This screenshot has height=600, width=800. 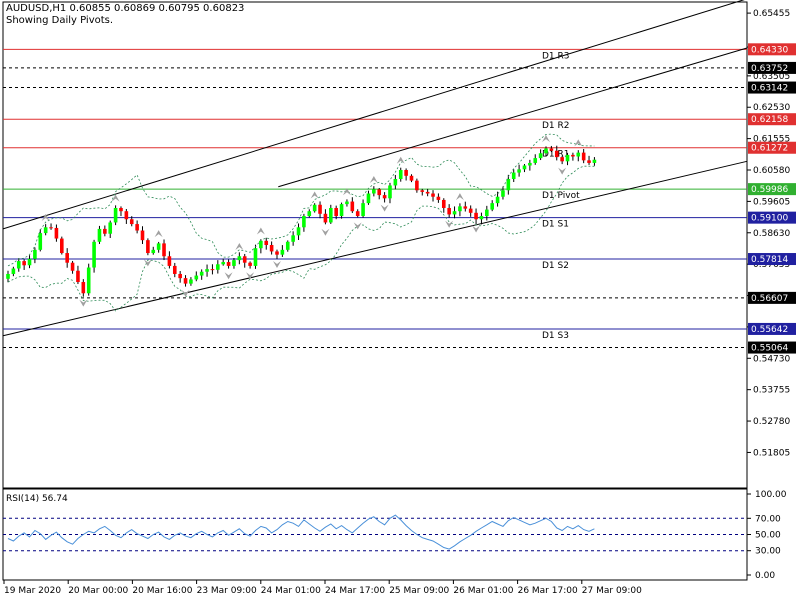 I want to click on level-label: D1 S3, so click(x=555, y=336).